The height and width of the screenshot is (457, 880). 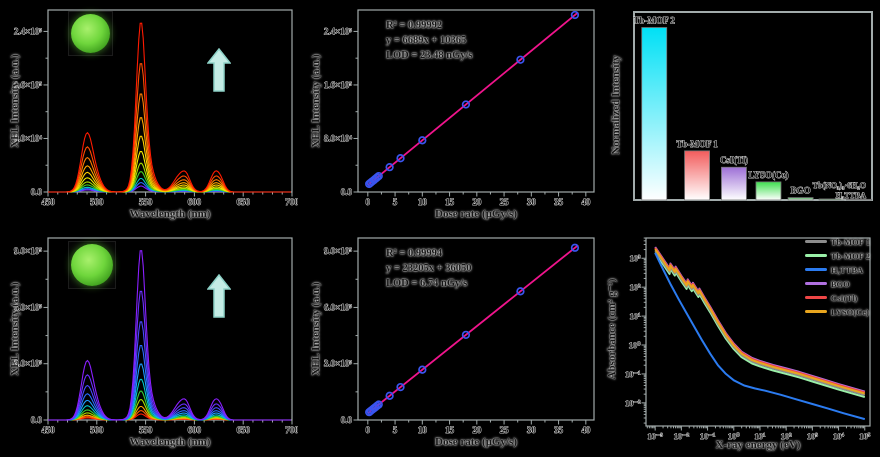 I want to click on bar-label: H₃TTBA, so click(x=851, y=195).